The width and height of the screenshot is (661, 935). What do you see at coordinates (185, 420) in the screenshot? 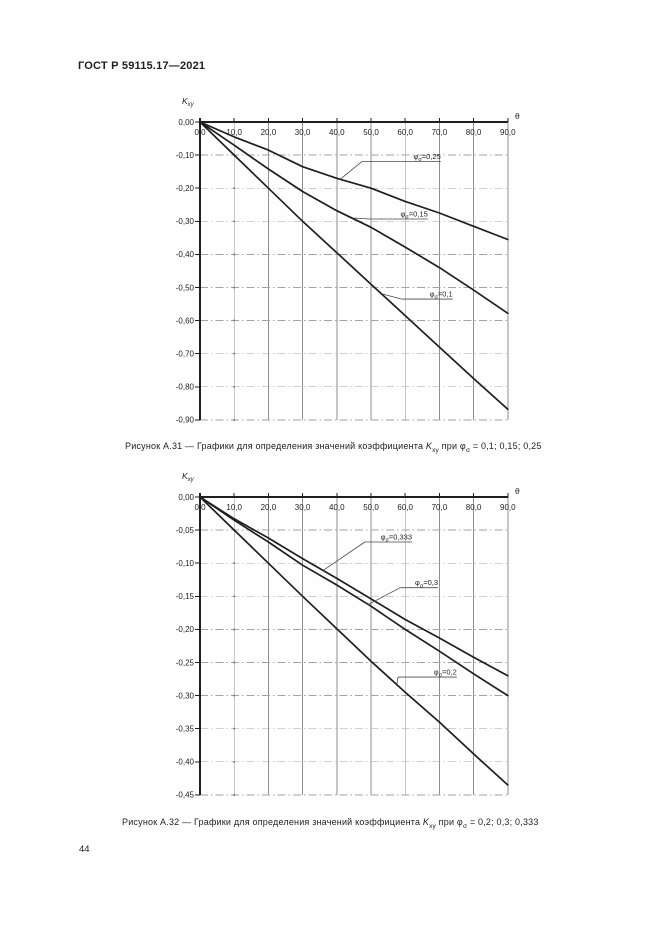
I see `y-tick-label: -0,90` at bounding box center [185, 420].